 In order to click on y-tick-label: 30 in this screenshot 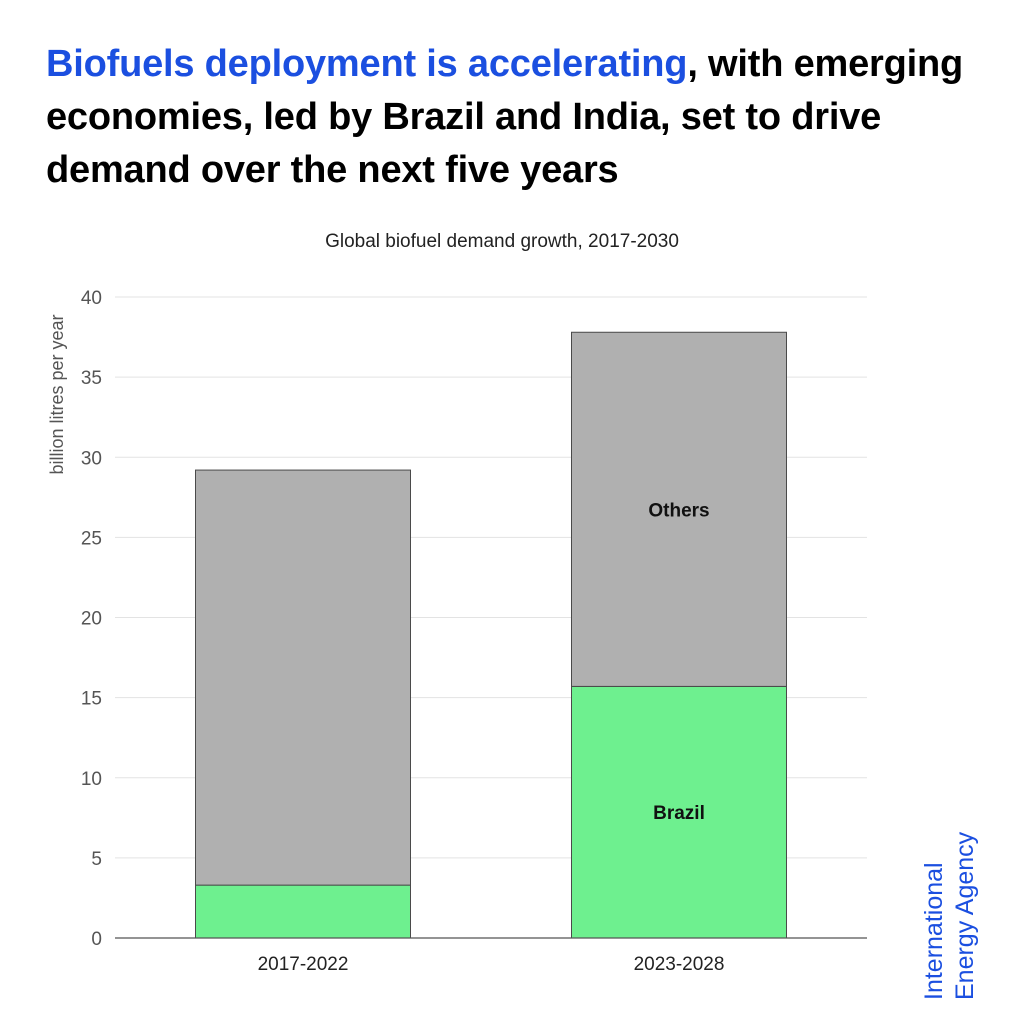, I will do `click(91, 458)`.